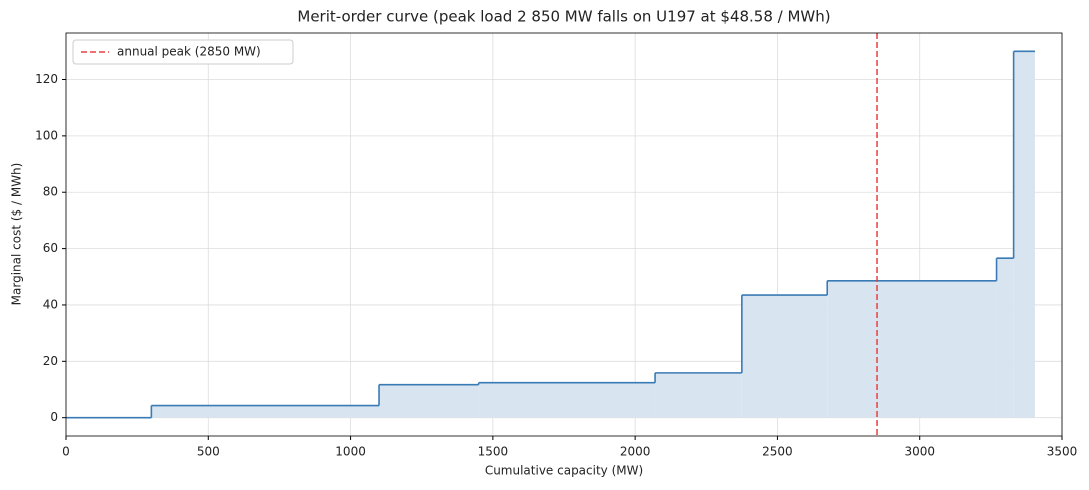 This screenshot has width=1089, height=490. What do you see at coordinates (46, 79) in the screenshot?
I see `y-tick-label: 120` at bounding box center [46, 79].